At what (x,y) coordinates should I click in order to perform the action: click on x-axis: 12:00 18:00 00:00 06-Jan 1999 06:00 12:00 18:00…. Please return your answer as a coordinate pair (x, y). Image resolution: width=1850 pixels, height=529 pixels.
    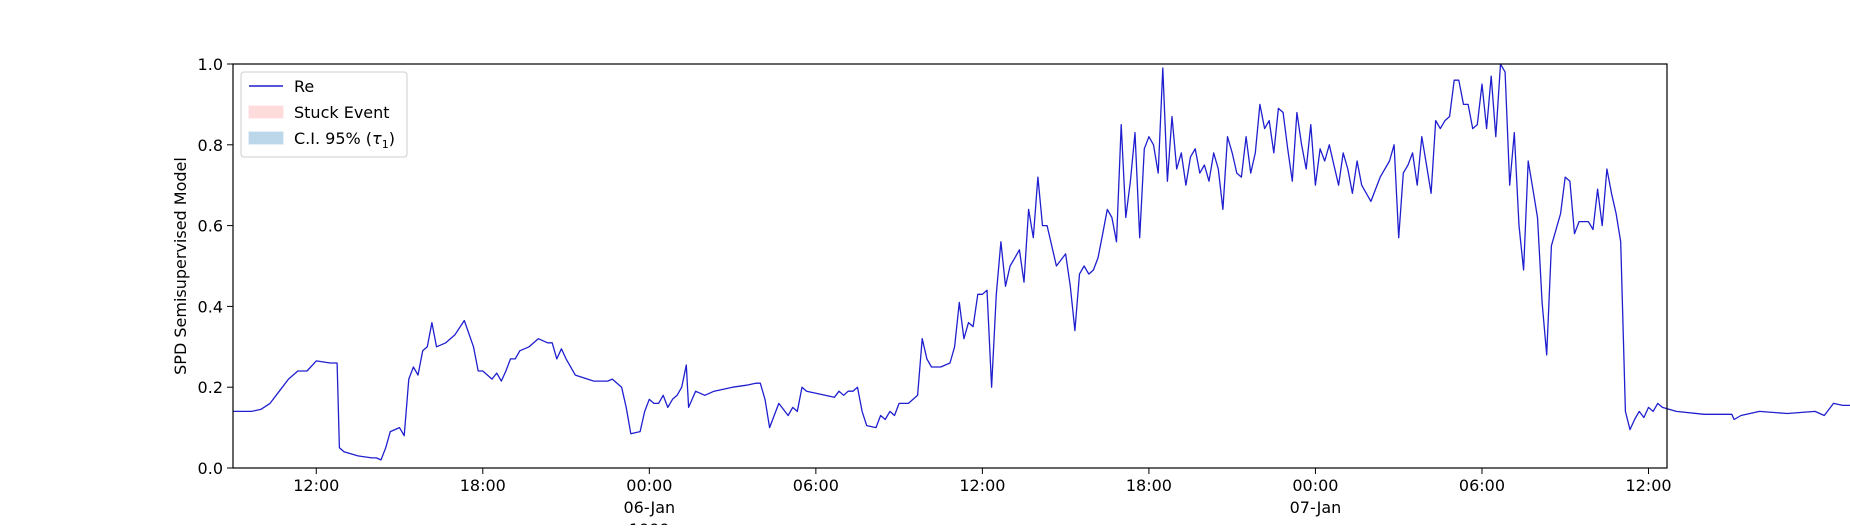
    Looking at the image, I should click on (982, 498).